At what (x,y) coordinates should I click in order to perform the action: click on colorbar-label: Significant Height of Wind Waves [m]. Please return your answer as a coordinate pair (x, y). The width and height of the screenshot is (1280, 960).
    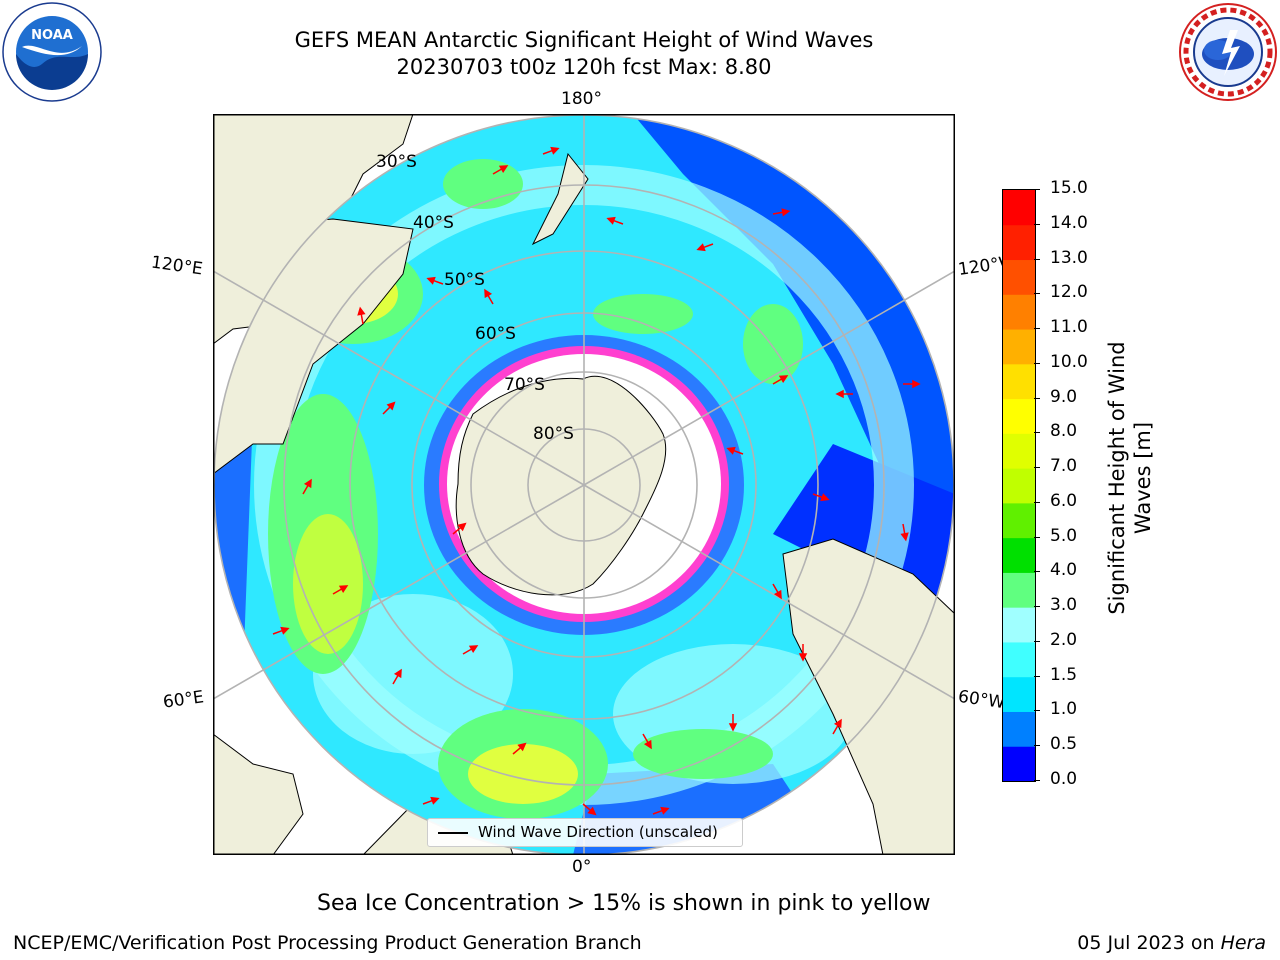
    Looking at the image, I should click on (1130, 478).